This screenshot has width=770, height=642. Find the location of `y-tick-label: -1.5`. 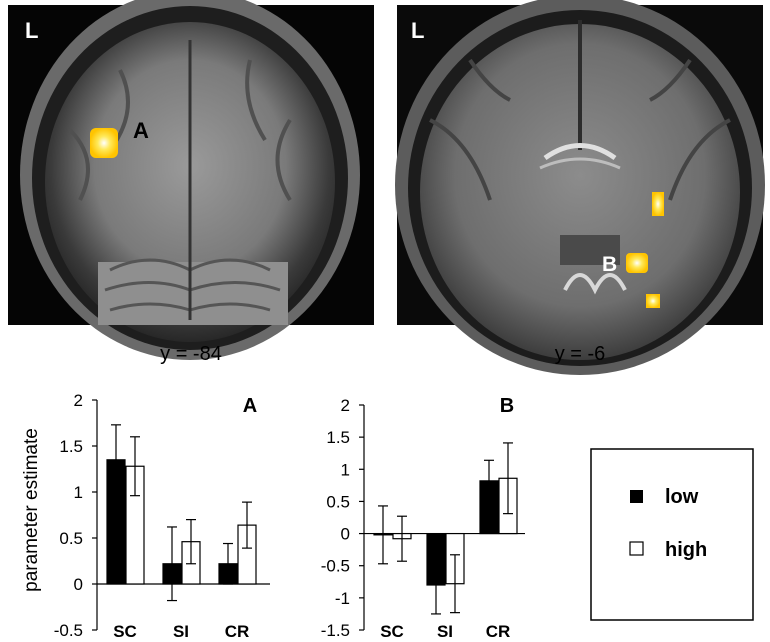

y-tick-label: -1.5 is located at coordinates (335, 630).